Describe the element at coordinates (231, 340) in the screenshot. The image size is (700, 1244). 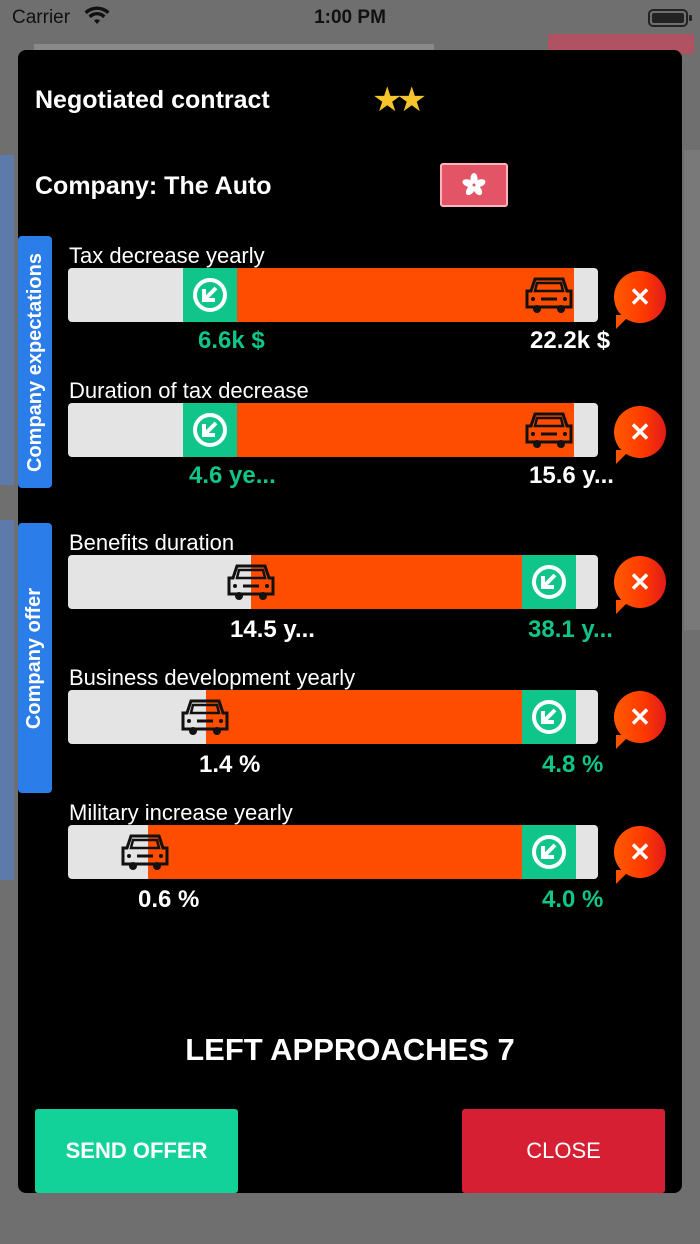
I see `metric-target-value: 6.6k $` at that location.